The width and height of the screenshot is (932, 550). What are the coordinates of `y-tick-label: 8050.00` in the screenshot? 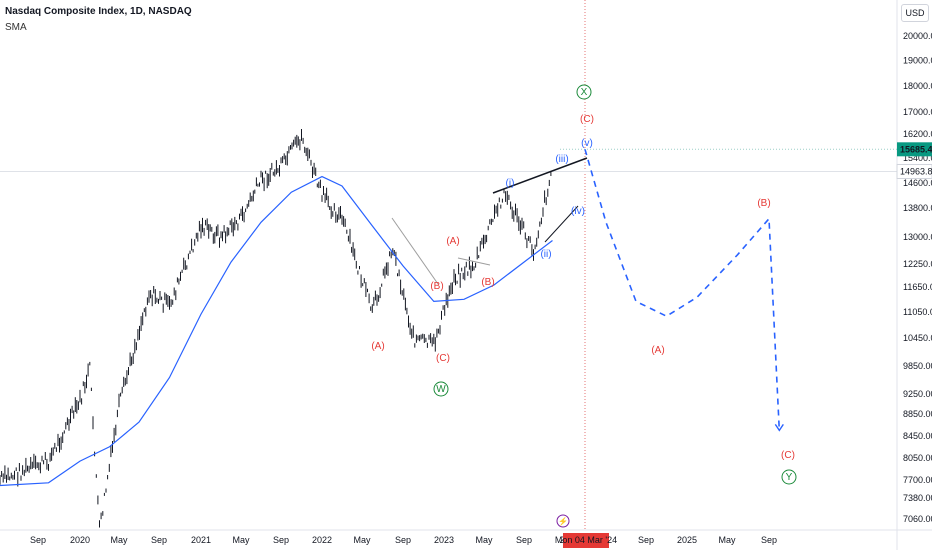 It's located at (917, 458).